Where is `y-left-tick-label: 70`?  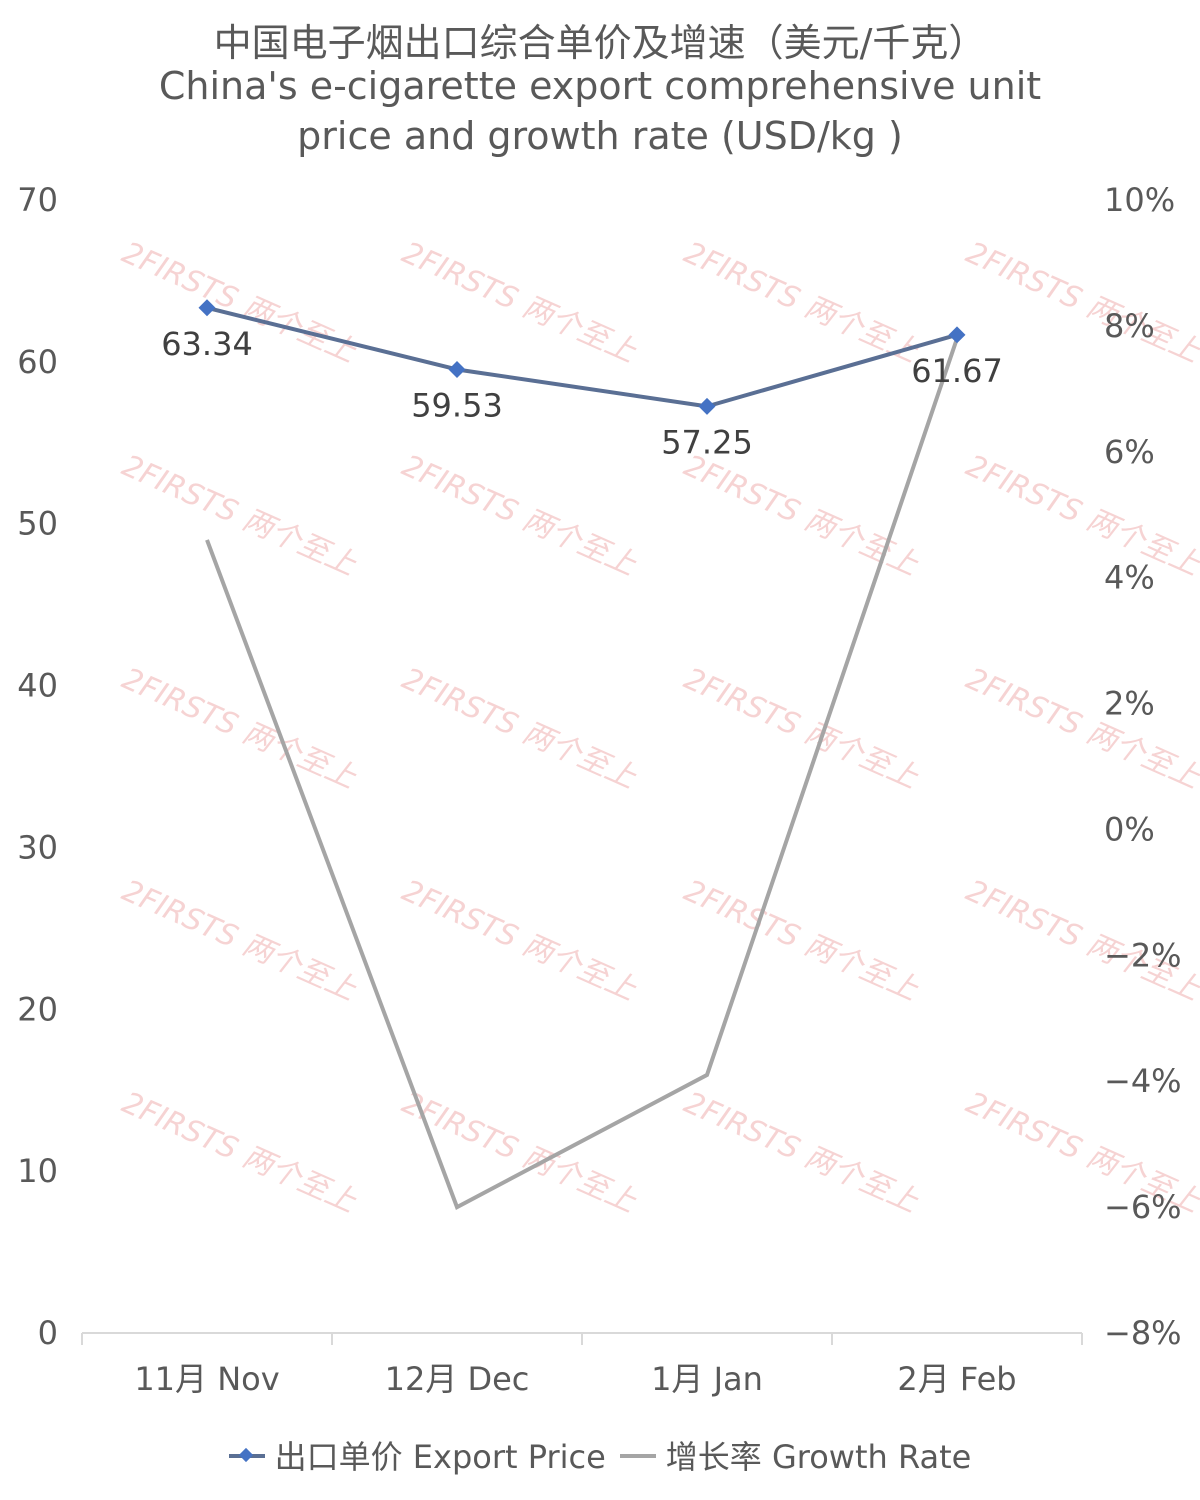 y-left-tick-label: 70 is located at coordinates (37, 200).